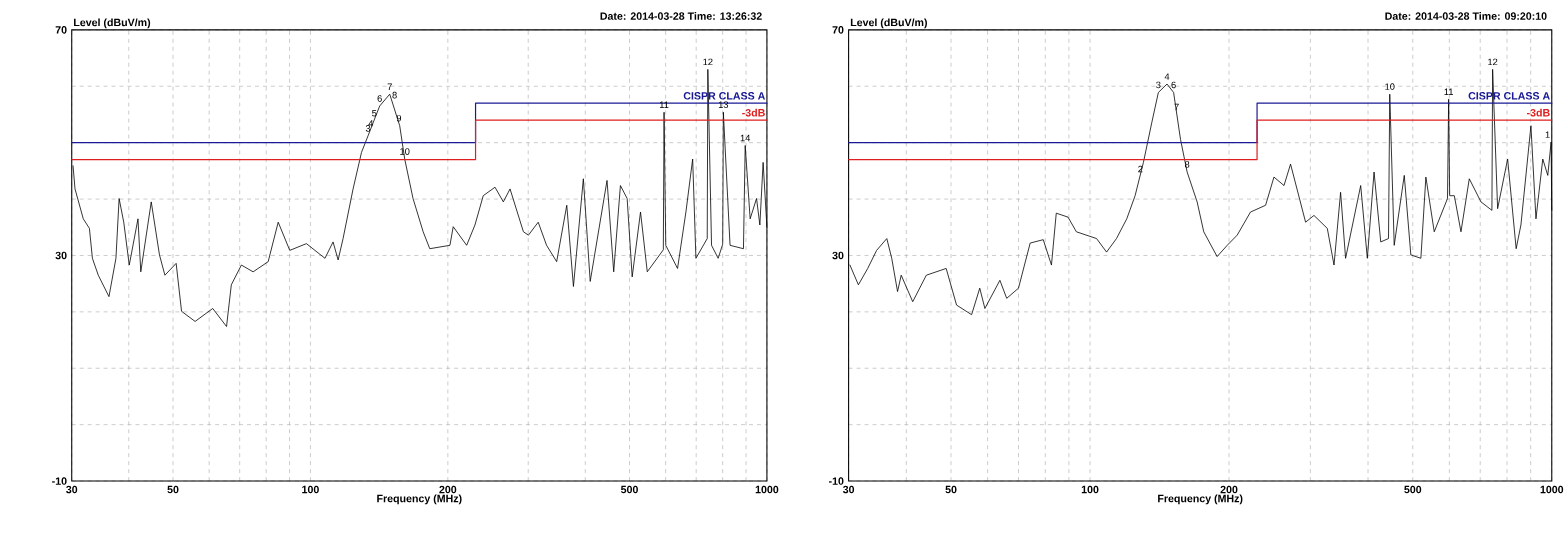 This screenshot has width=1568, height=534. I want to click on annotation: 11, so click(1449, 92).